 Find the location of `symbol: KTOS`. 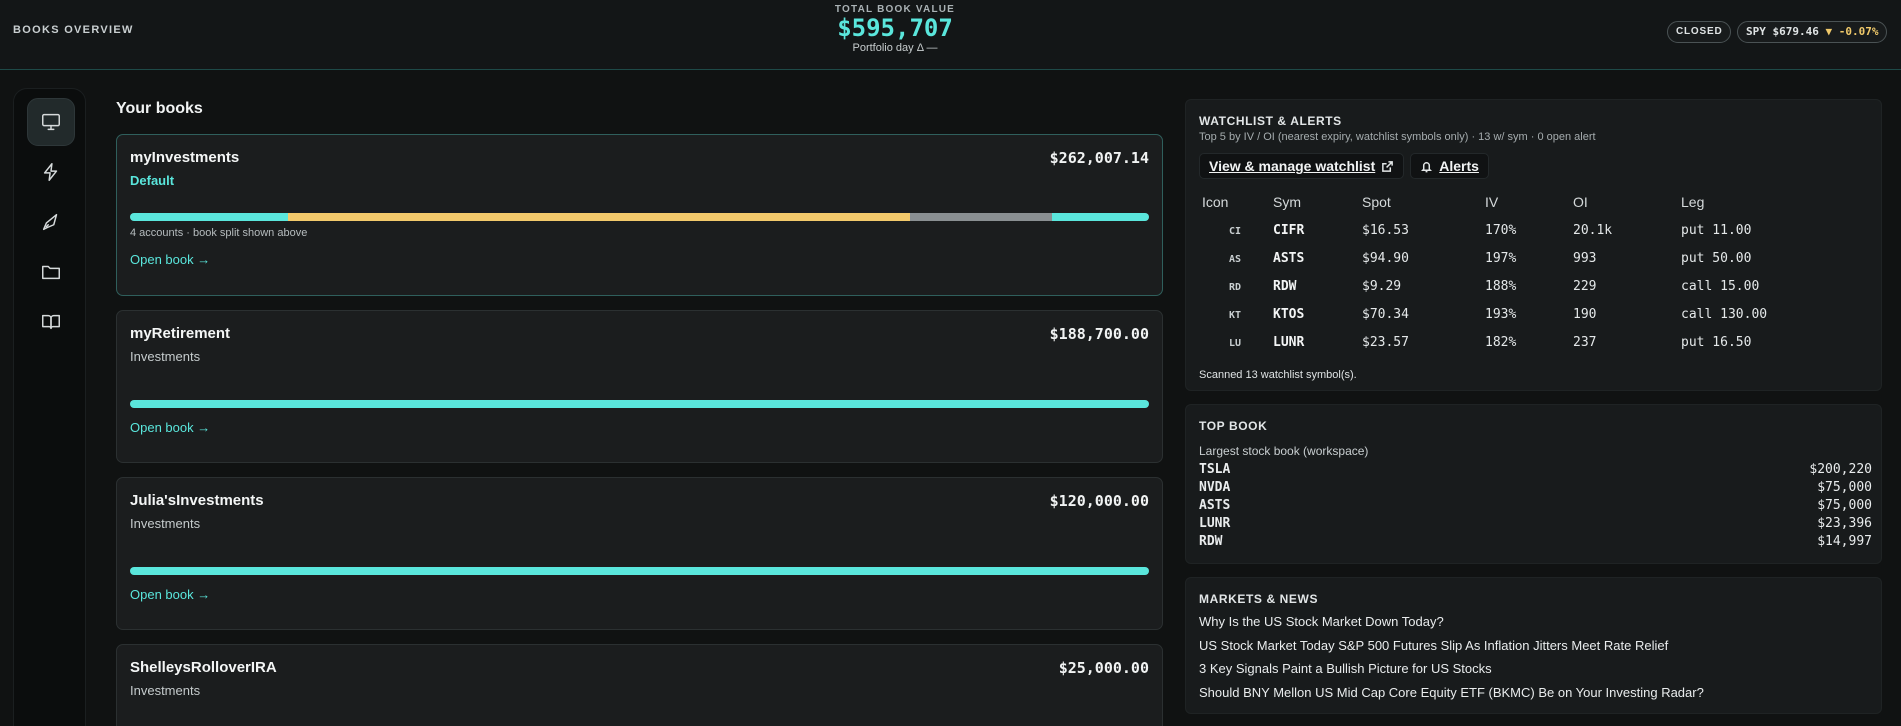

symbol: KTOS is located at coordinates (1289, 314).